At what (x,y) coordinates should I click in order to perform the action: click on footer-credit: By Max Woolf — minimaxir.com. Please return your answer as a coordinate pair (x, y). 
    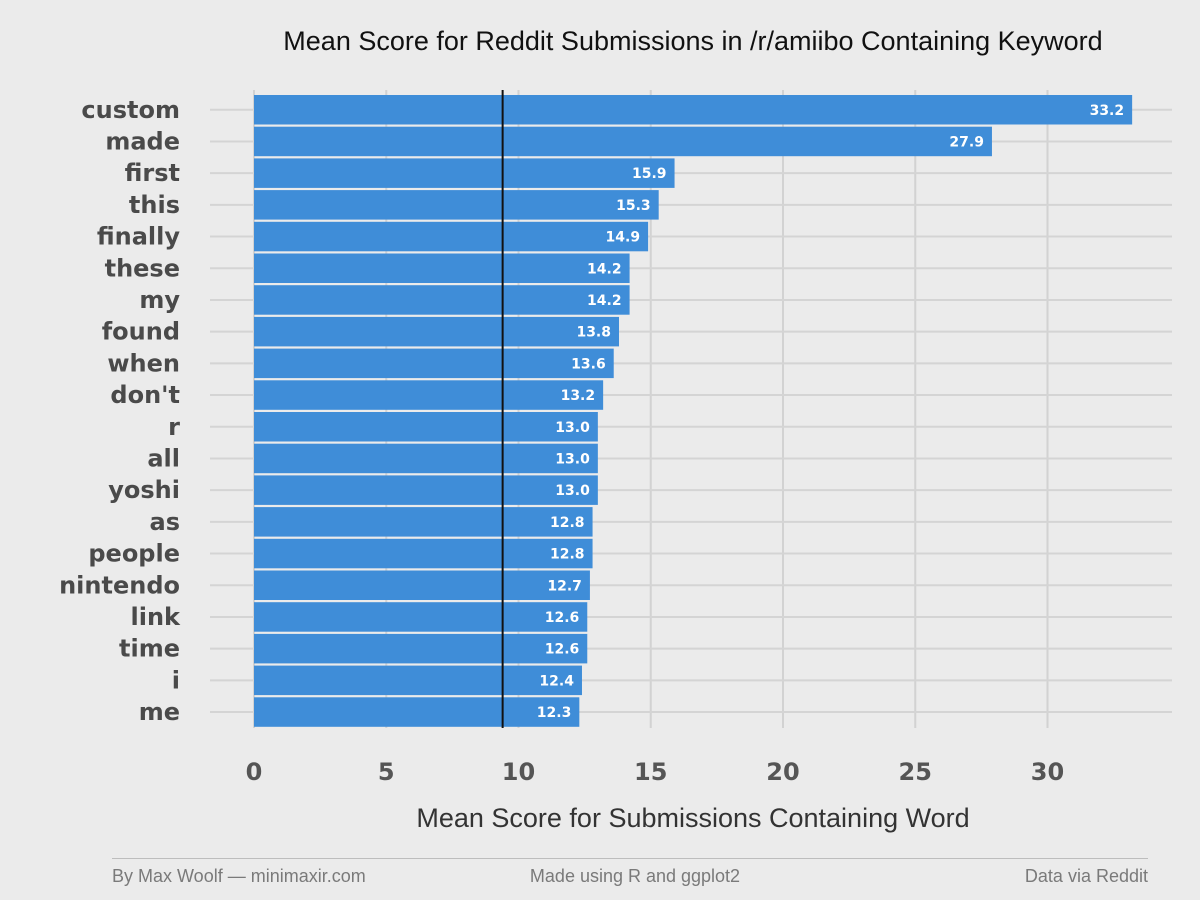
    Looking at the image, I should click on (239, 876).